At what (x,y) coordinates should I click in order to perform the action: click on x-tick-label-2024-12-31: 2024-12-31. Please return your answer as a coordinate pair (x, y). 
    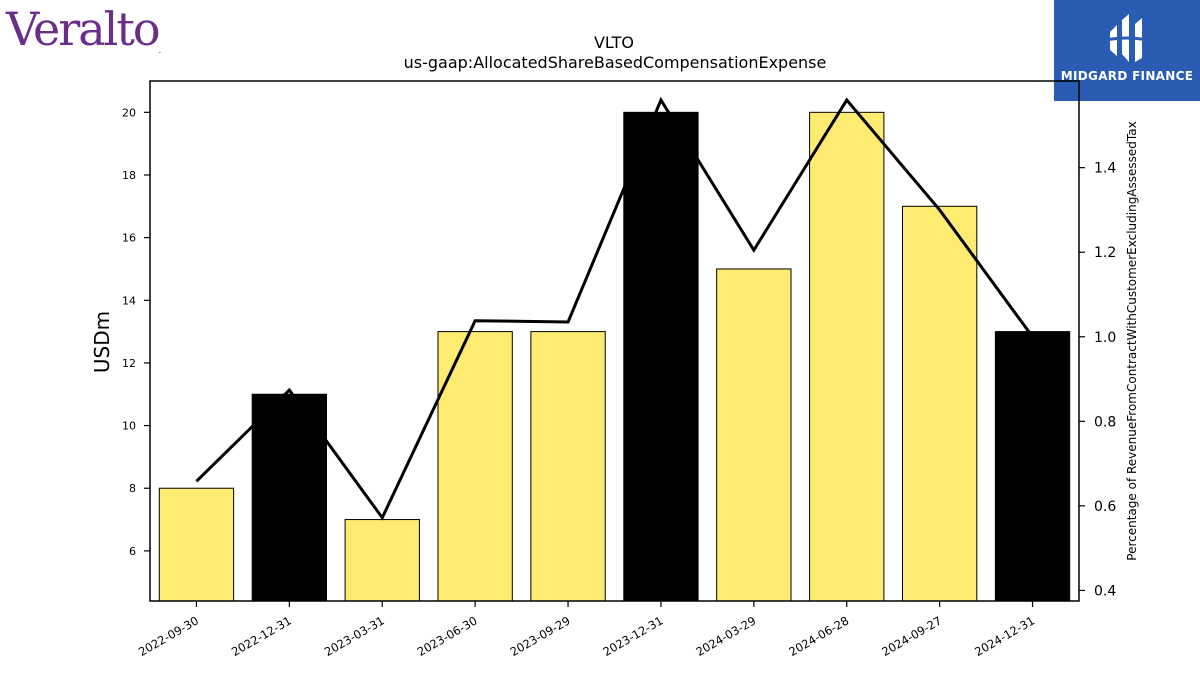
    Looking at the image, I should click on (1004, 636).